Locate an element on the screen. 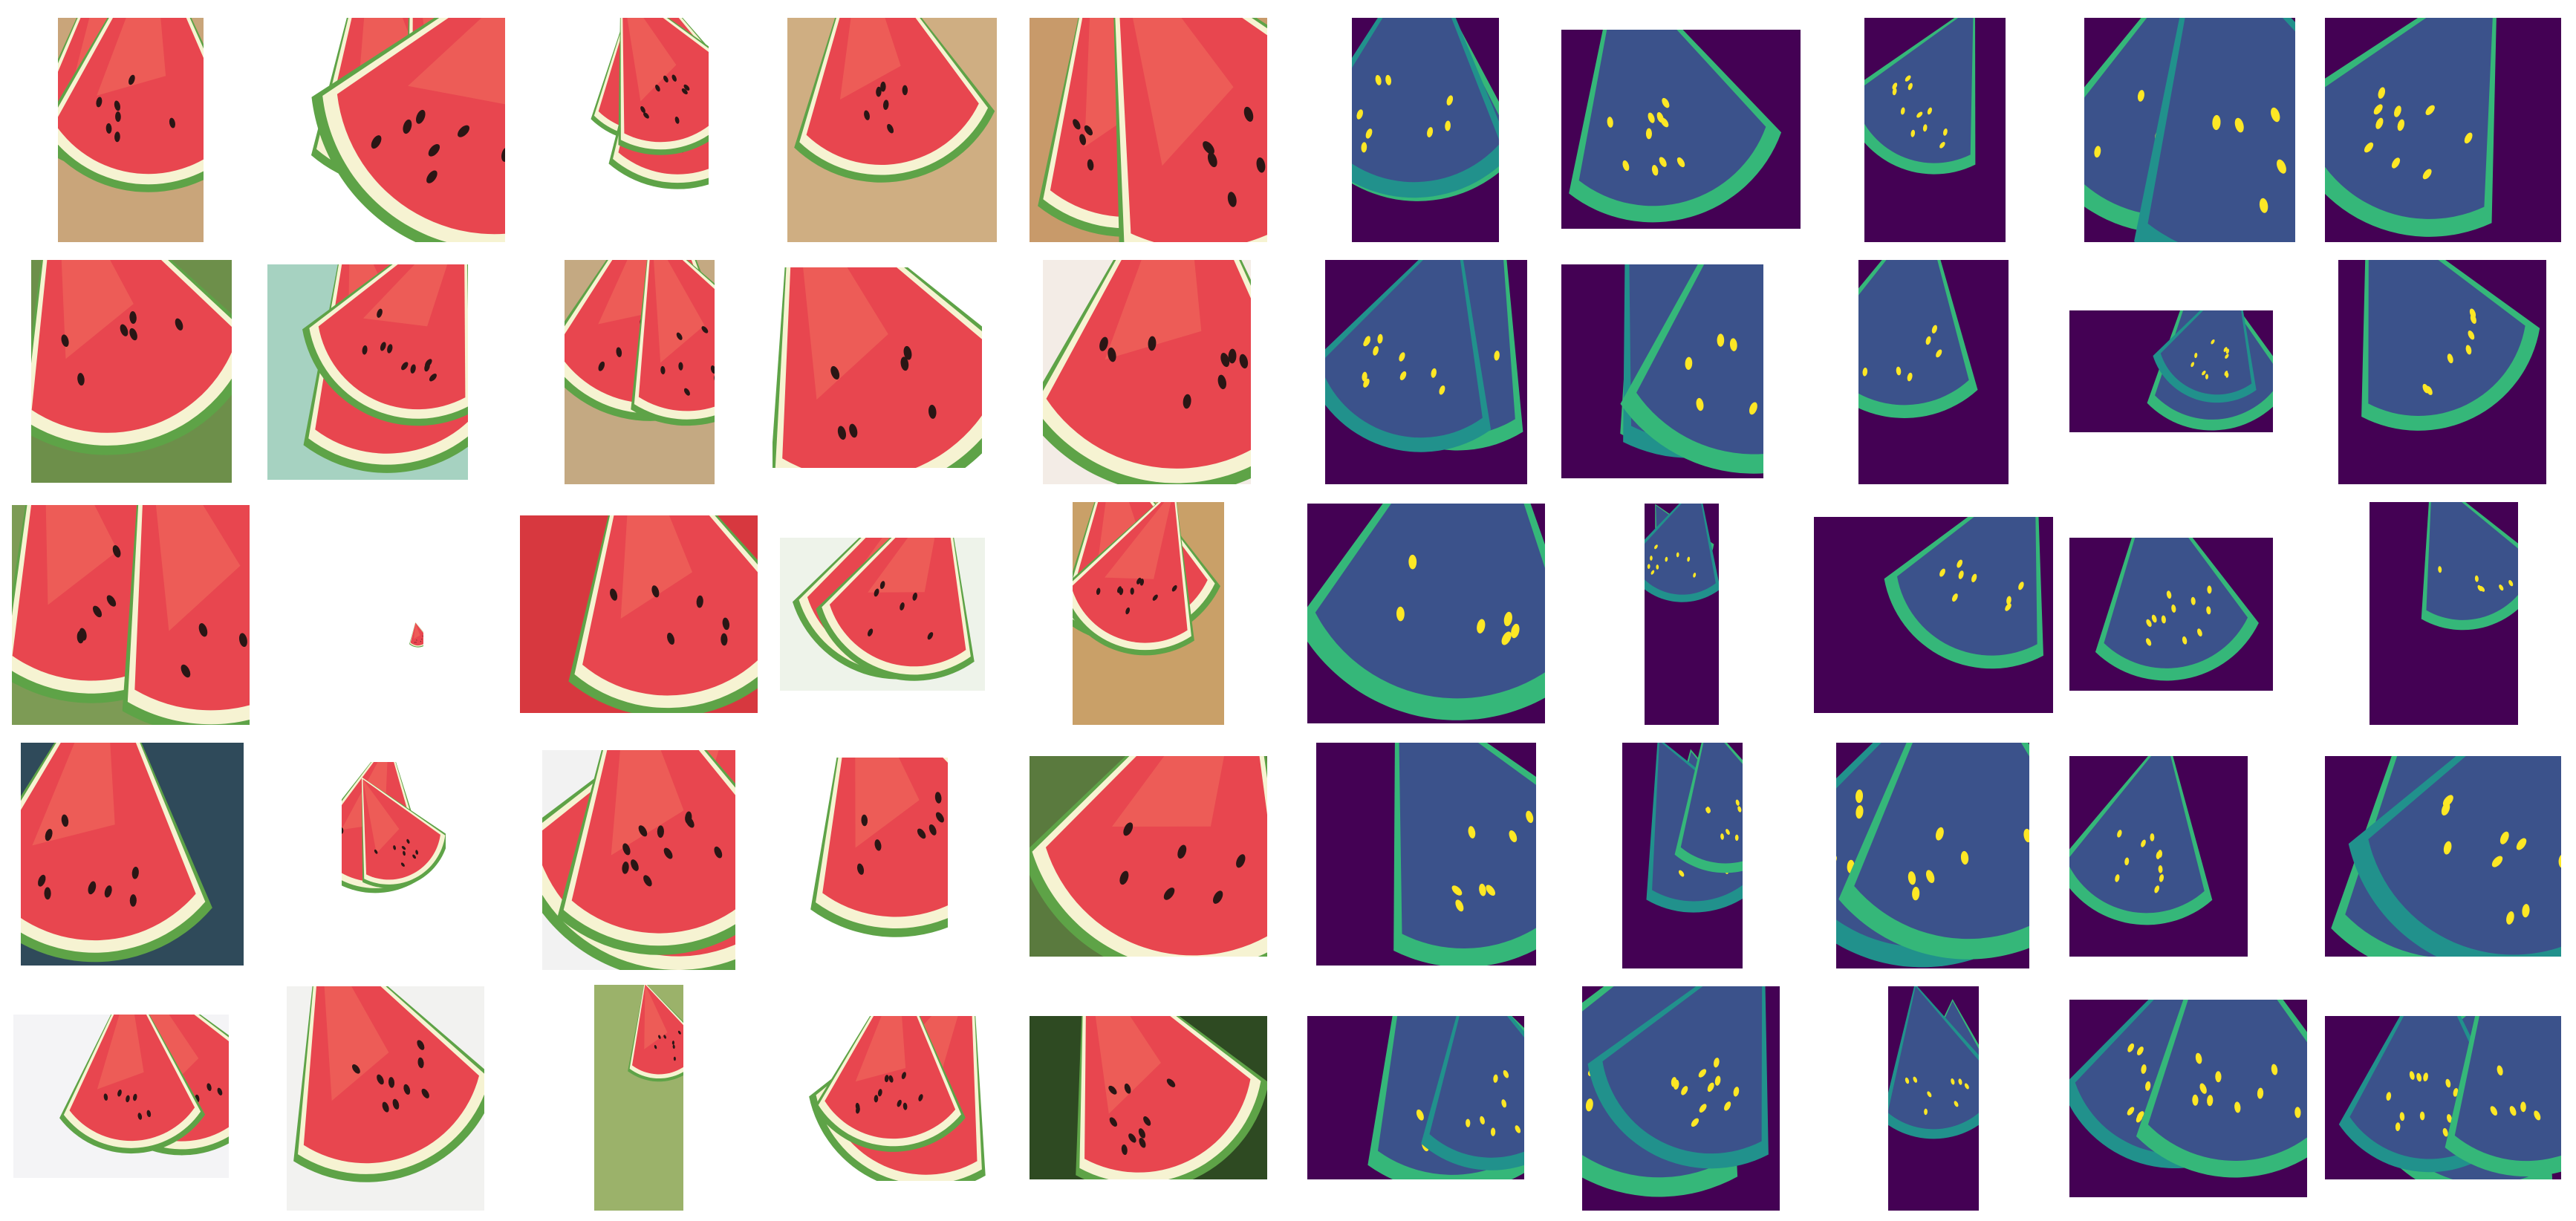 The image size is (2576, 1221). photo-r3-c5-graphic is located at coordinates (1148, 614).